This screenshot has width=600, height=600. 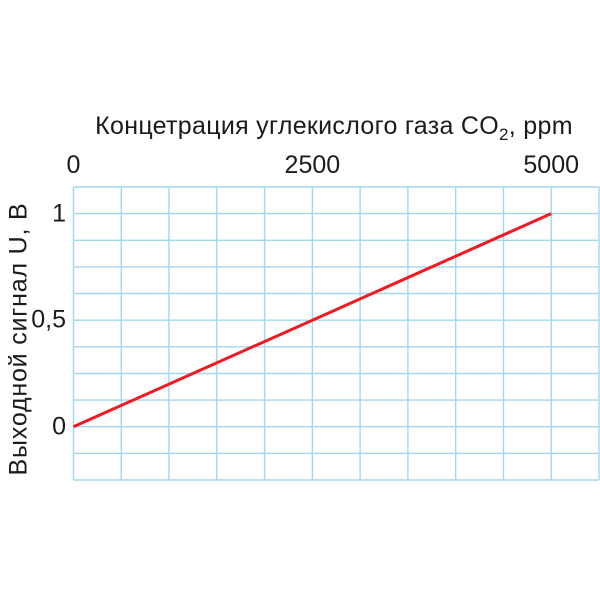 What do you see at coordinates (312, 165) in the screenshot?
I see `x-tick-label-2500: 2500` at bounding box center [312, 165].